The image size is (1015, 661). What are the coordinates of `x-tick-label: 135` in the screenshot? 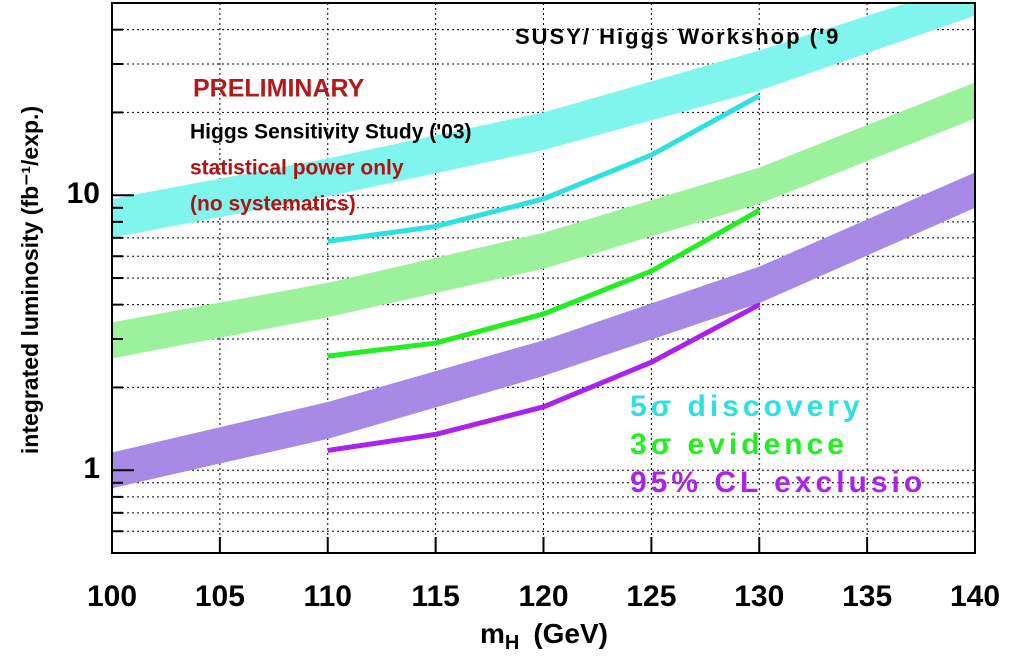 It's located at (867, 596).